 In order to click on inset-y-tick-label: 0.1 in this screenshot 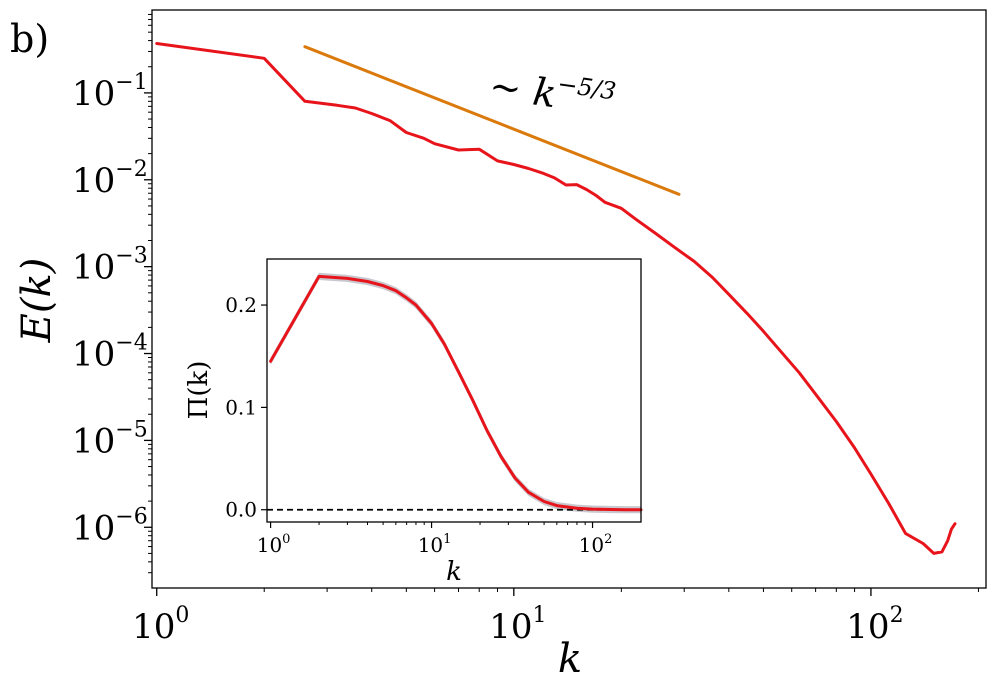, I will do `click(241, 407)`.